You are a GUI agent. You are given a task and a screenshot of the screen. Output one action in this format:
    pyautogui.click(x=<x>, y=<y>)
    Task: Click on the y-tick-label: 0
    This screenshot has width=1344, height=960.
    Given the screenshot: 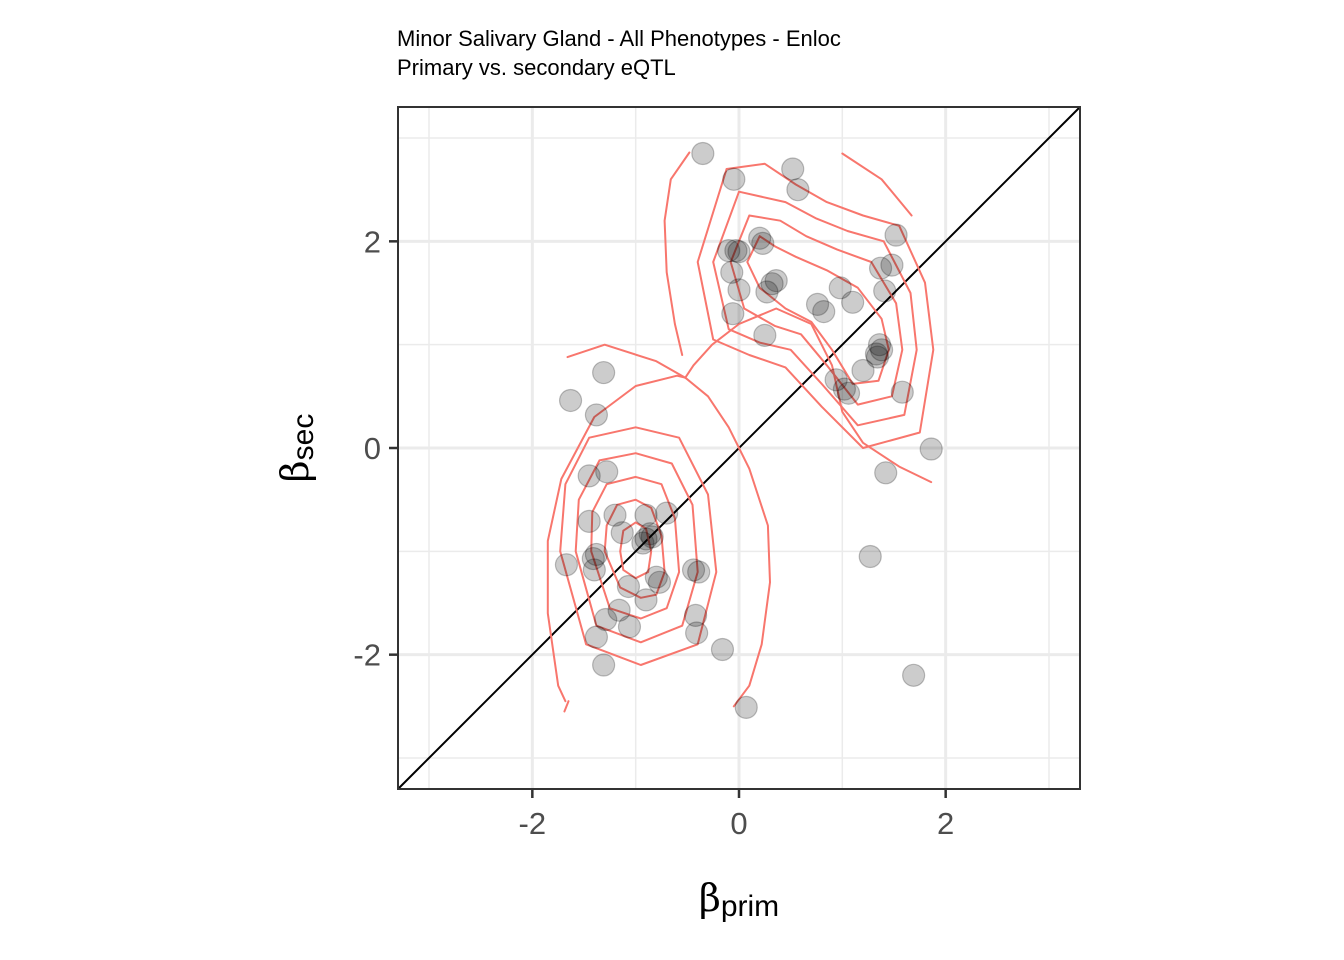 What is the action you would take?
    pyautogui.click(x=372, y=448)
    